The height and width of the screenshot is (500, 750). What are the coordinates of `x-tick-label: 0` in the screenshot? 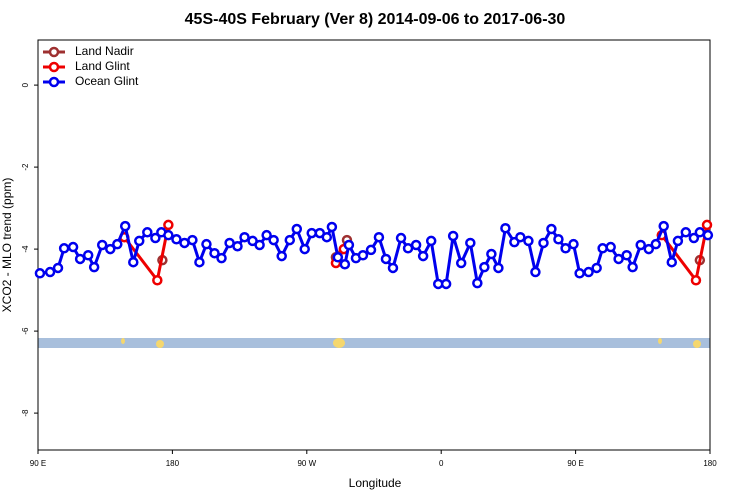 It's located at (441, 463).